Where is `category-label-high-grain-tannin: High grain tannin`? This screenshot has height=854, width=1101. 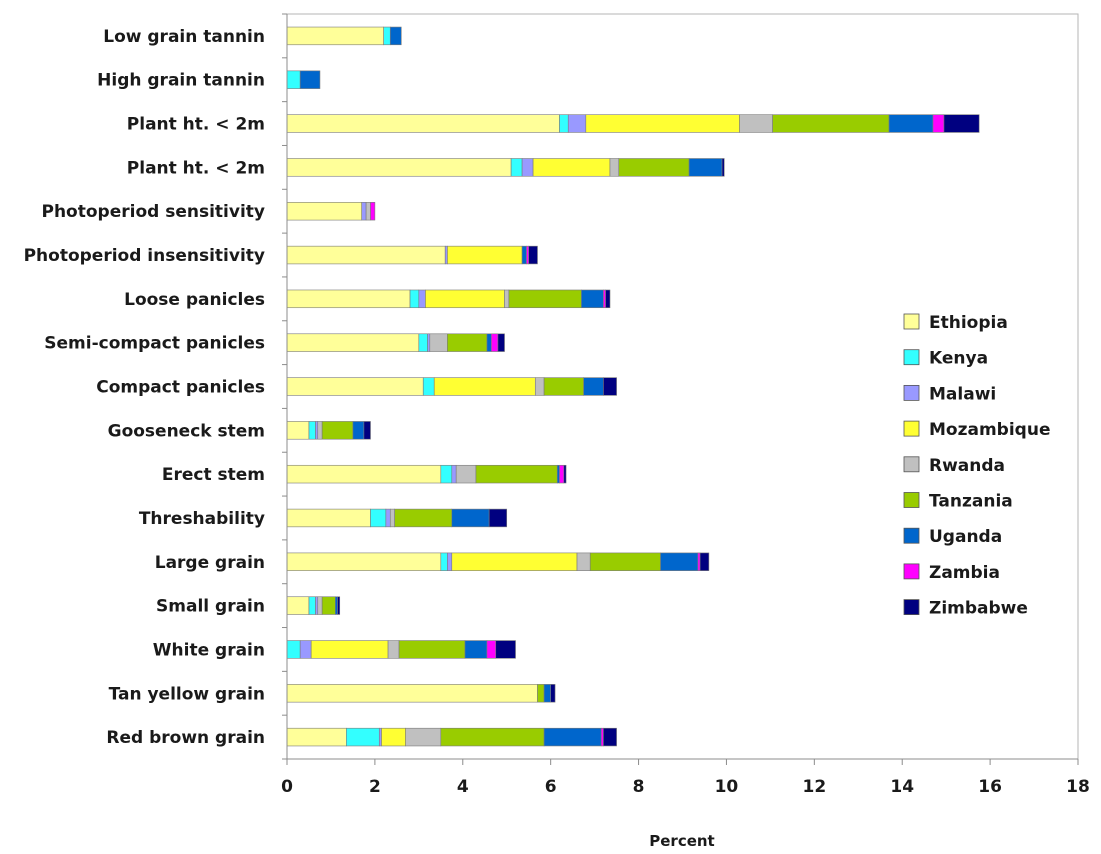
category-label-high-grain-tannin: High grain tannin is located at coordinates (181, 81).